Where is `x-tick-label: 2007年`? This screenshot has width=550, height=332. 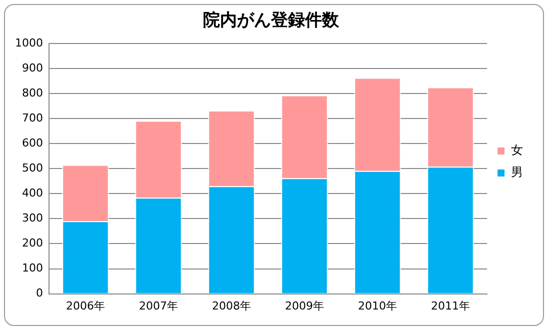 x-tick-label: 2007年 is located at coordinates (158, 305).